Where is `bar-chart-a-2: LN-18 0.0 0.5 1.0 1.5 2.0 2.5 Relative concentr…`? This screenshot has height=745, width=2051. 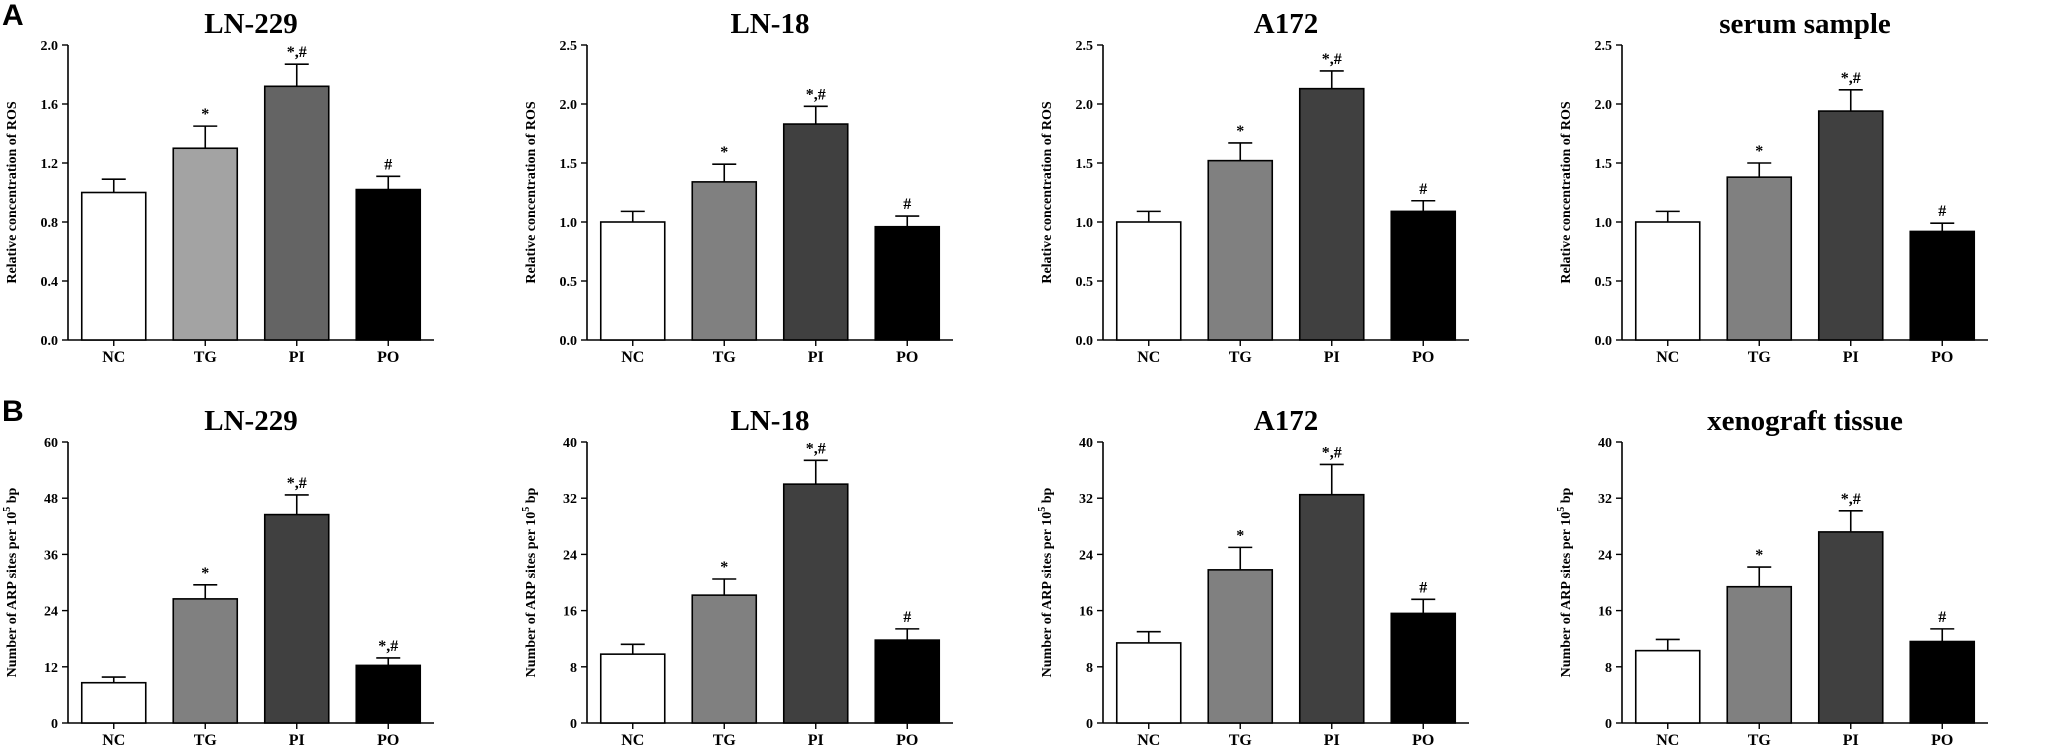
bar-chart-a-2: LN-18 0.0 0.5 1.0 1.5 2.0 2.5 Relative concentr… is located at coordinates (738, 187).